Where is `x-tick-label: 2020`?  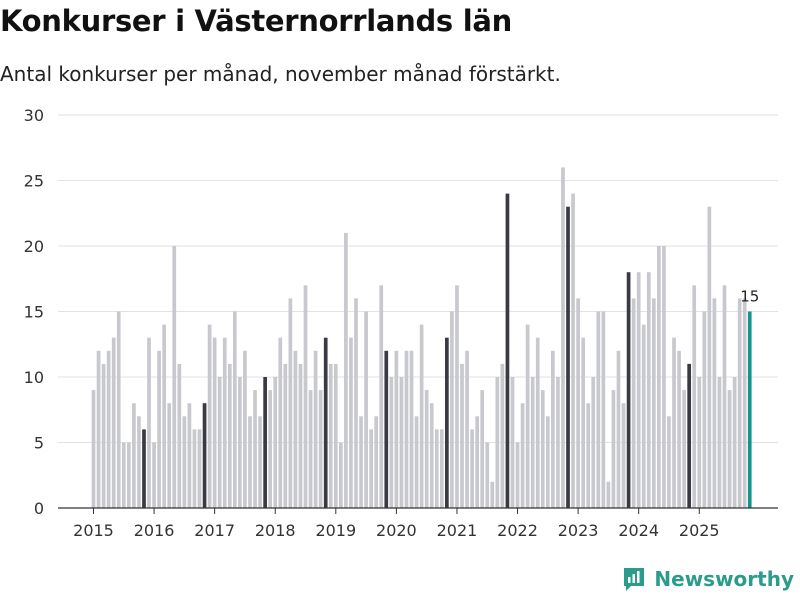
x-tick-label: 2020 is located at coordinates (396, 530).